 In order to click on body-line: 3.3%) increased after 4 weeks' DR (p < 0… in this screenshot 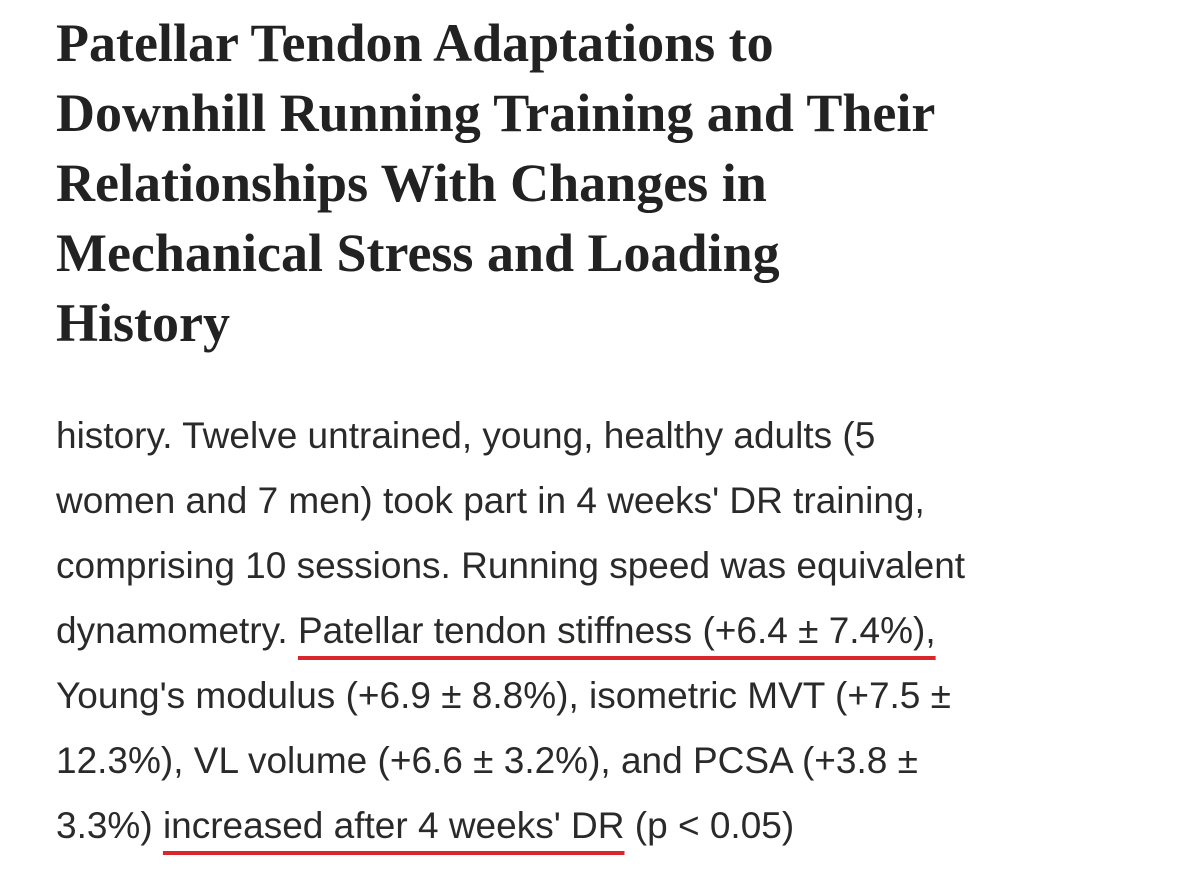, I will do `click(621, 825)`.